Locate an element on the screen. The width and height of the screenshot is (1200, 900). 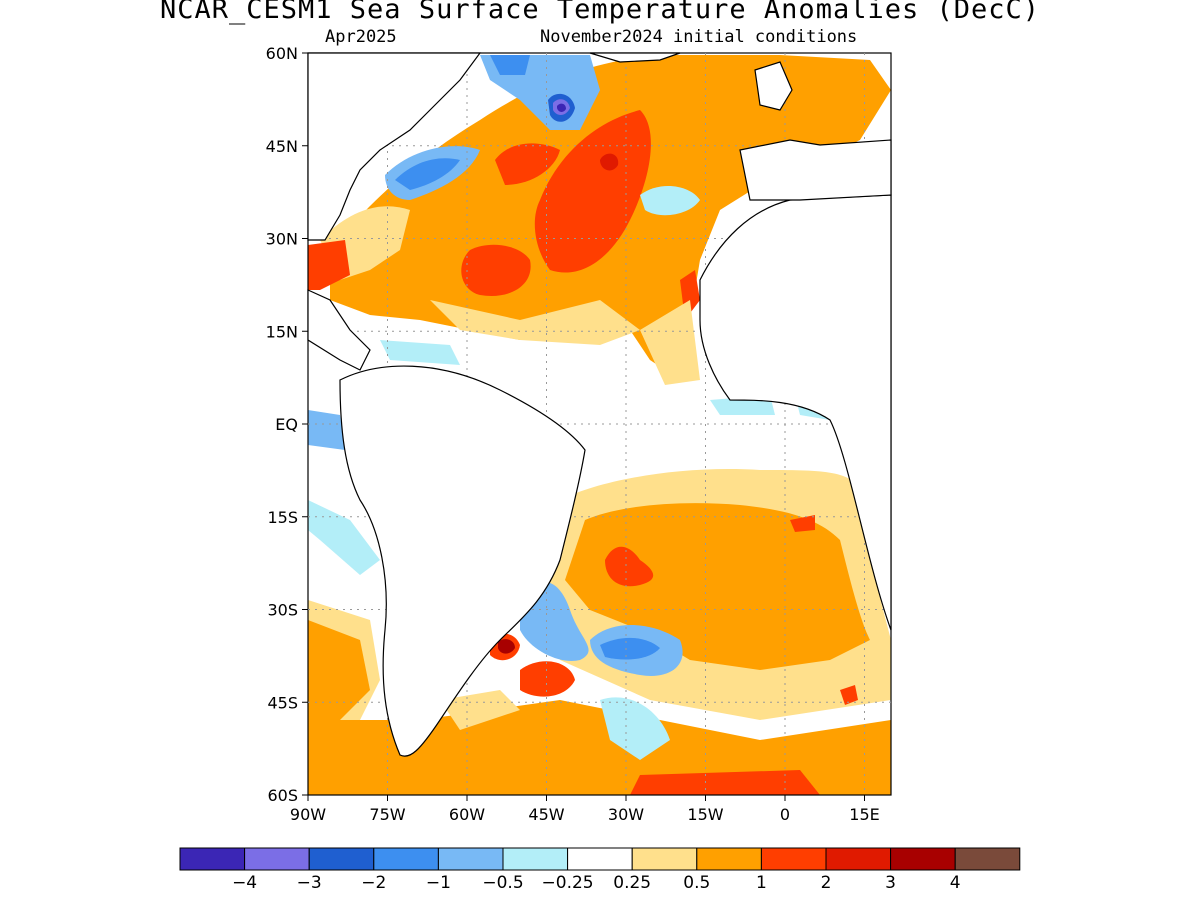
lat-label: 60S is located at coordinates (282, 795).